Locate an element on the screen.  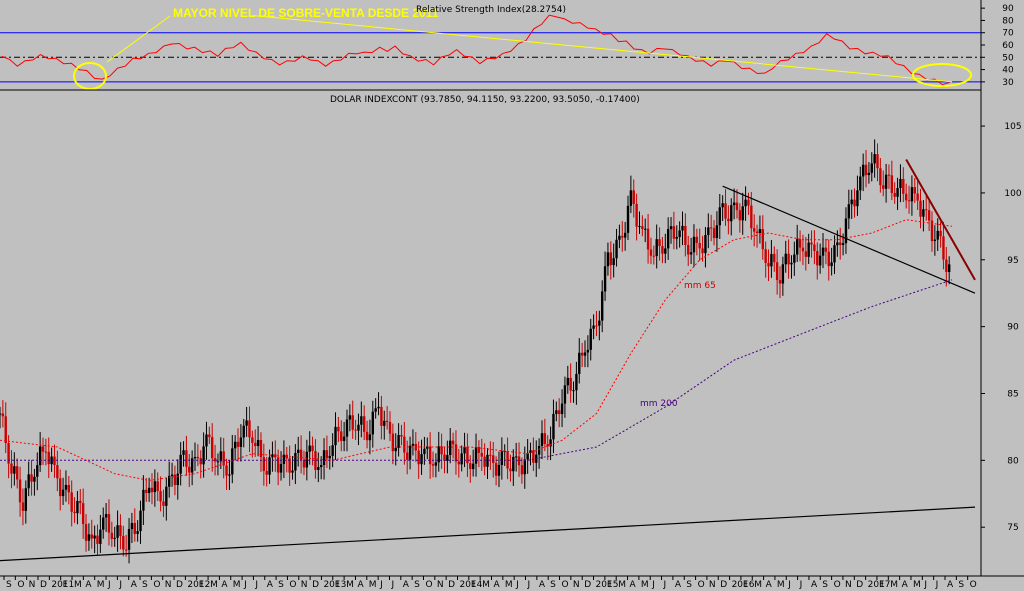
rsi-ytick-label: 30 is located at coordinates (1008, 83).